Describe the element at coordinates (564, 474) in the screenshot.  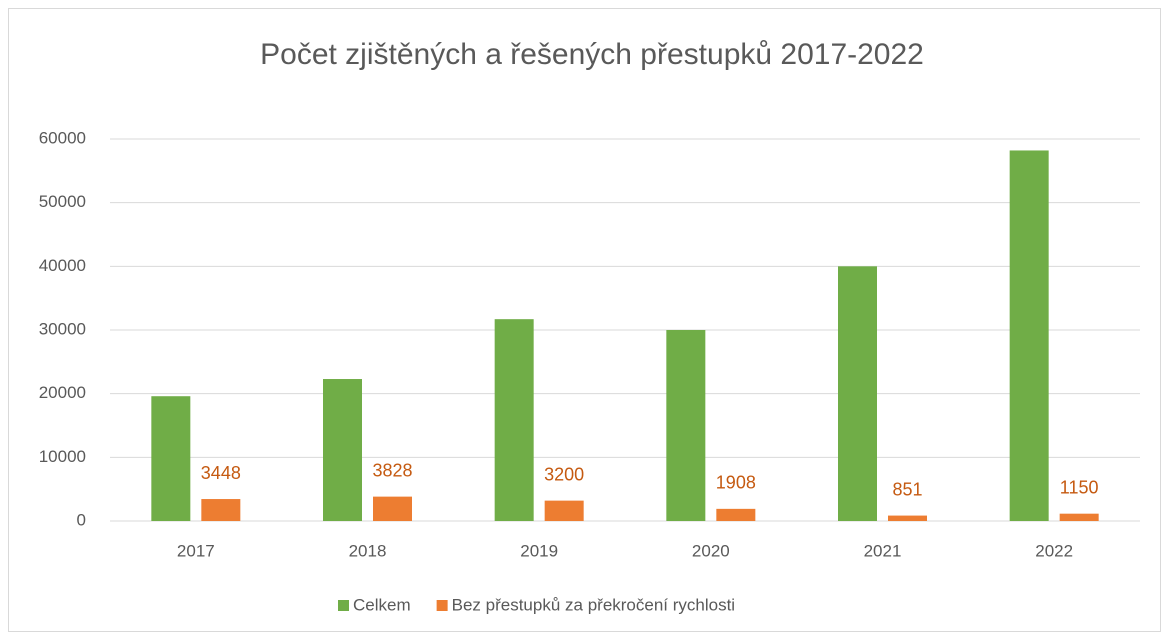
I see `data-label: 3200` at that location.